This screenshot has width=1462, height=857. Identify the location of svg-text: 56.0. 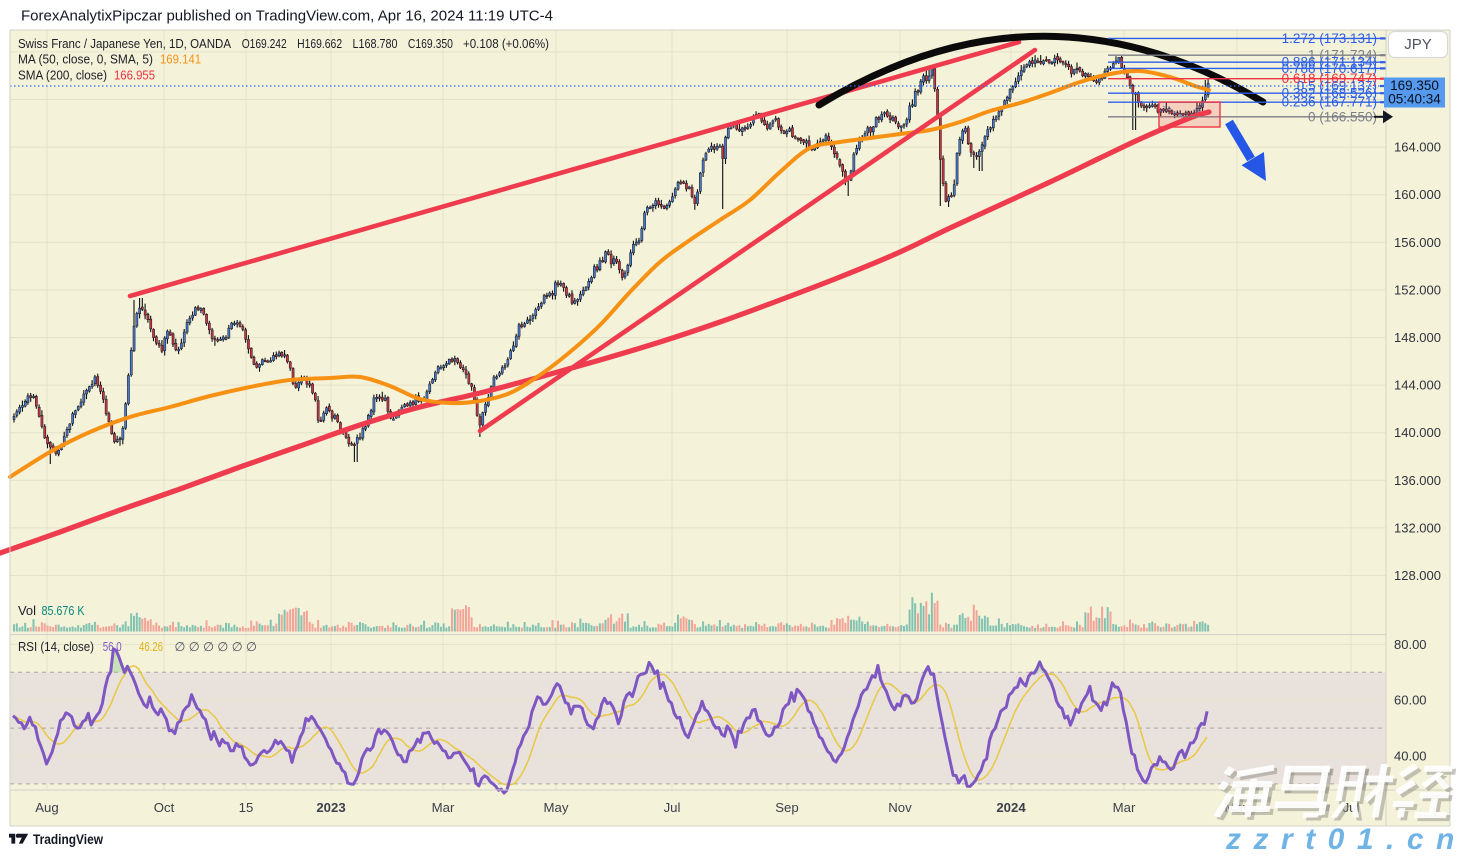
(112, 646).